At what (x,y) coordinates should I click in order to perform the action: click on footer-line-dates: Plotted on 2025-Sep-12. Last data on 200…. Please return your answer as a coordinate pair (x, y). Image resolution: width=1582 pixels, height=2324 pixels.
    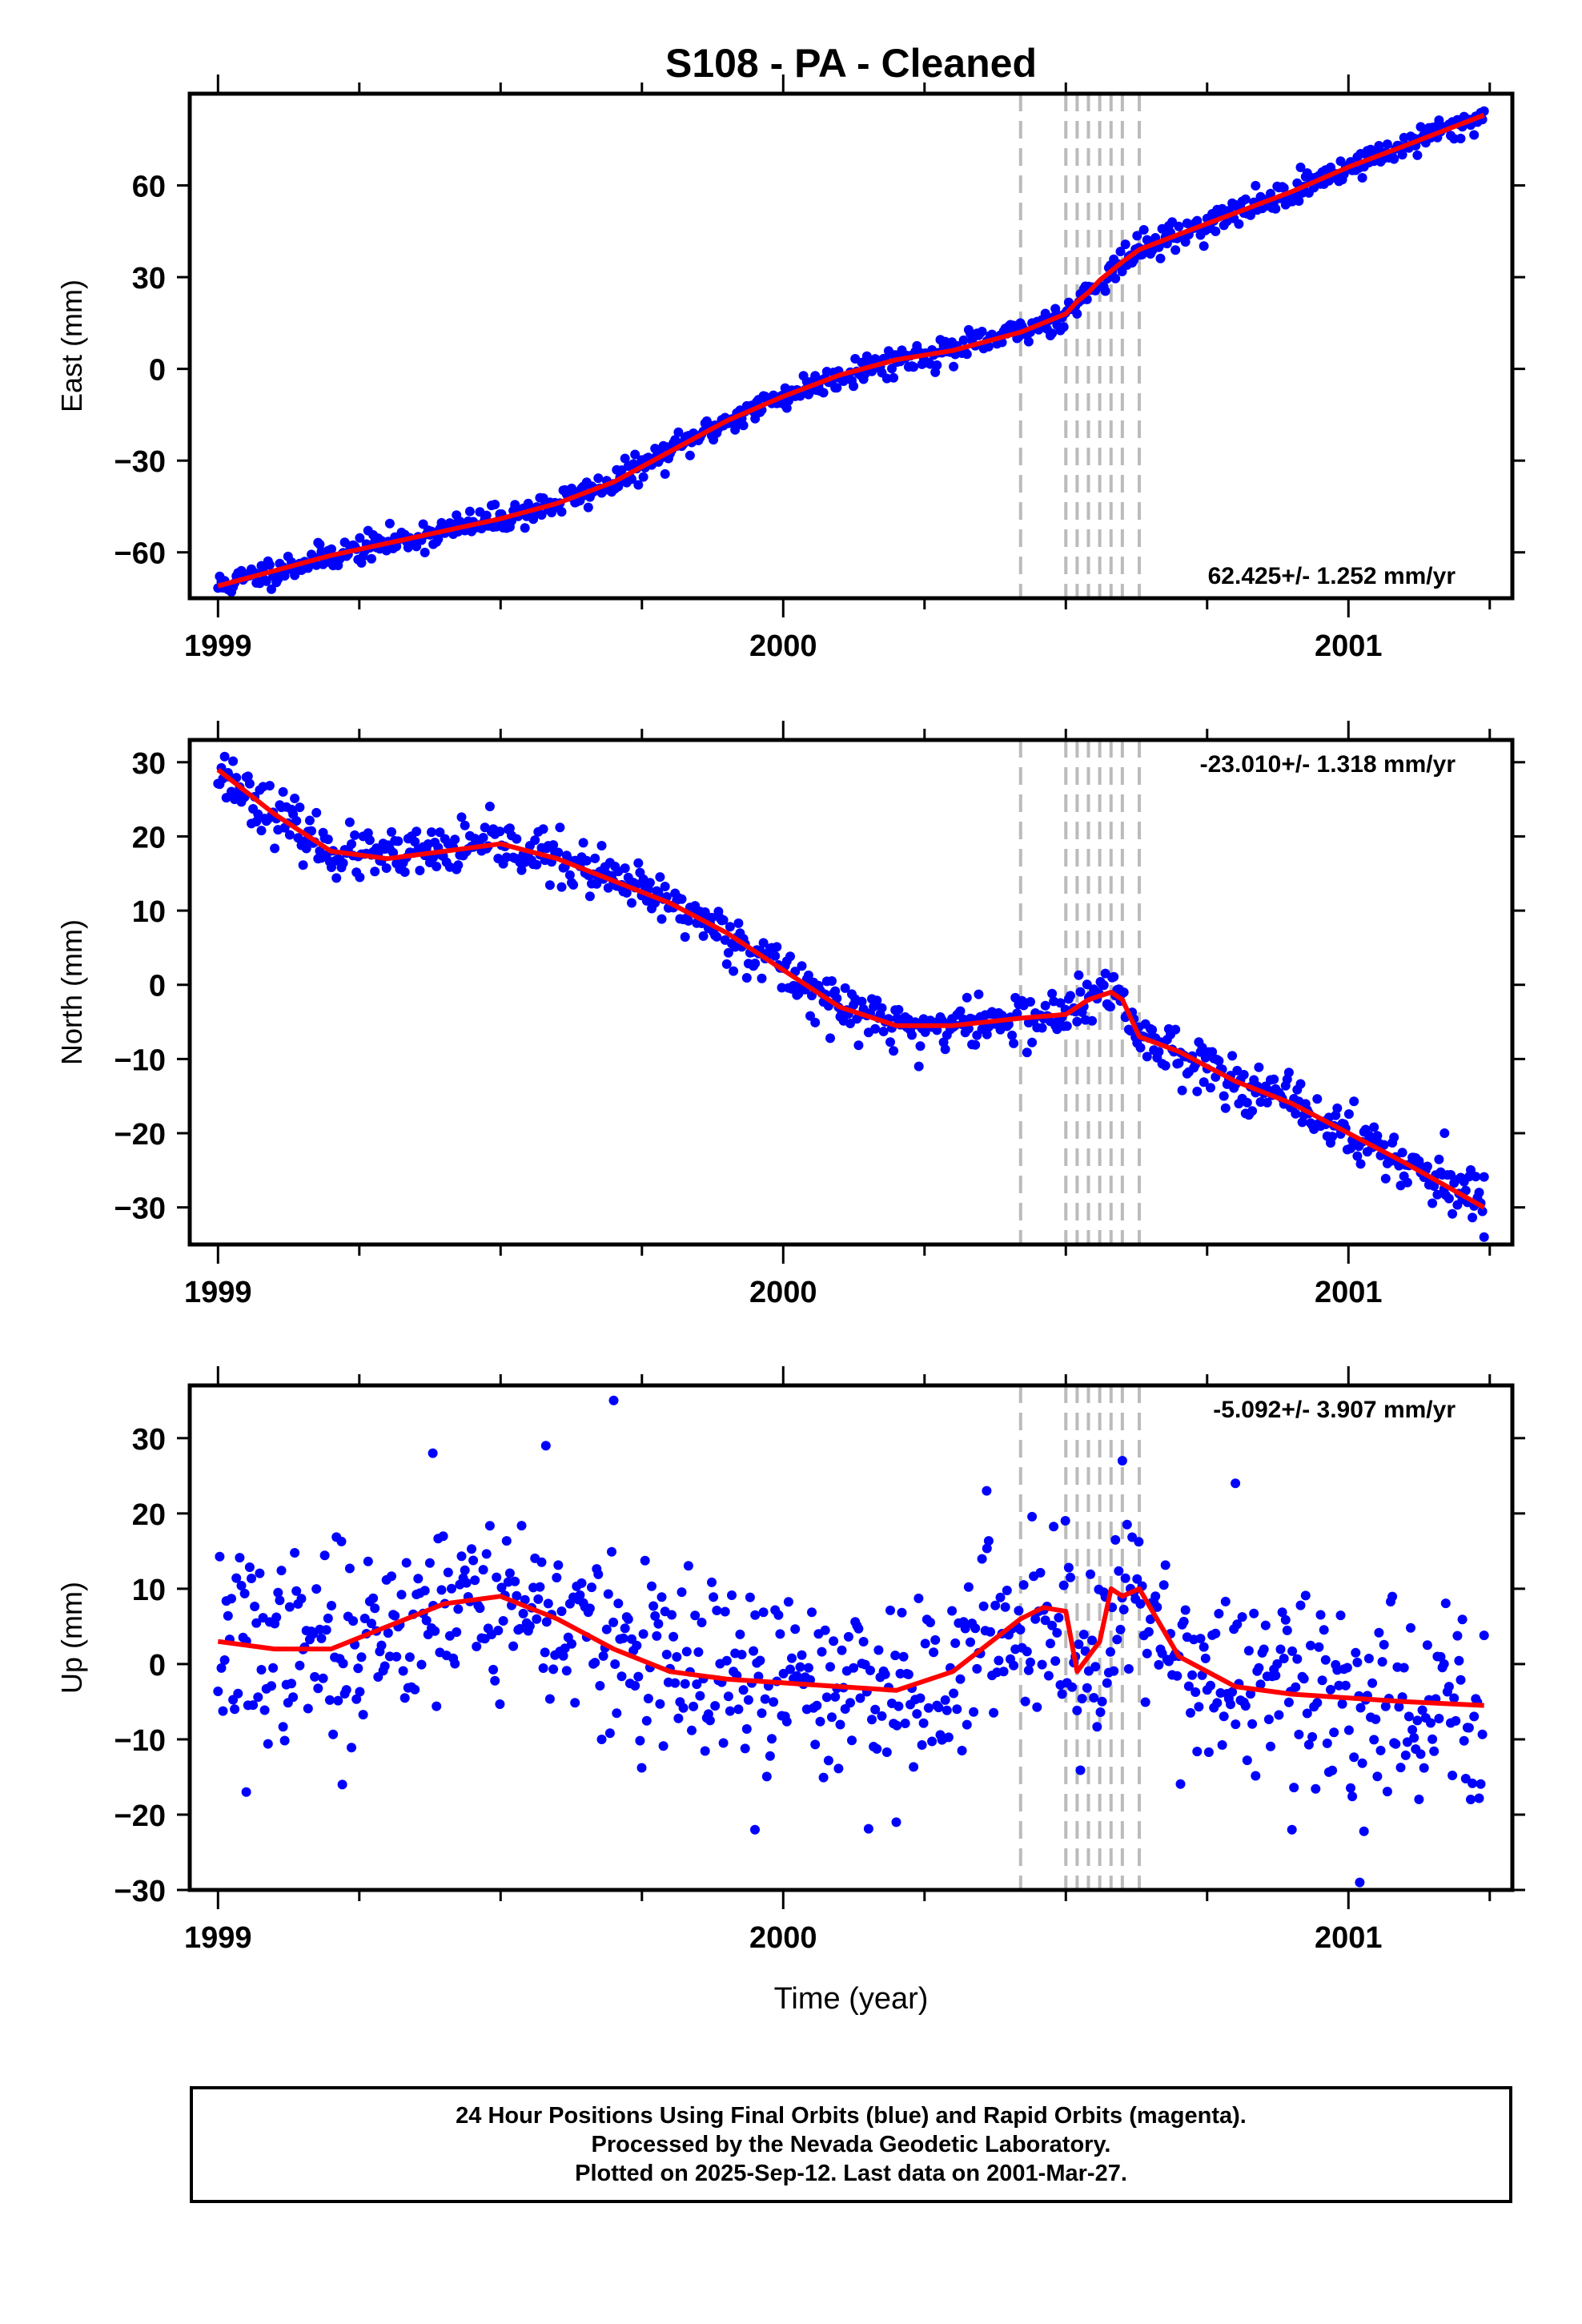
    Looking at the image, I should click on (851, 2173).